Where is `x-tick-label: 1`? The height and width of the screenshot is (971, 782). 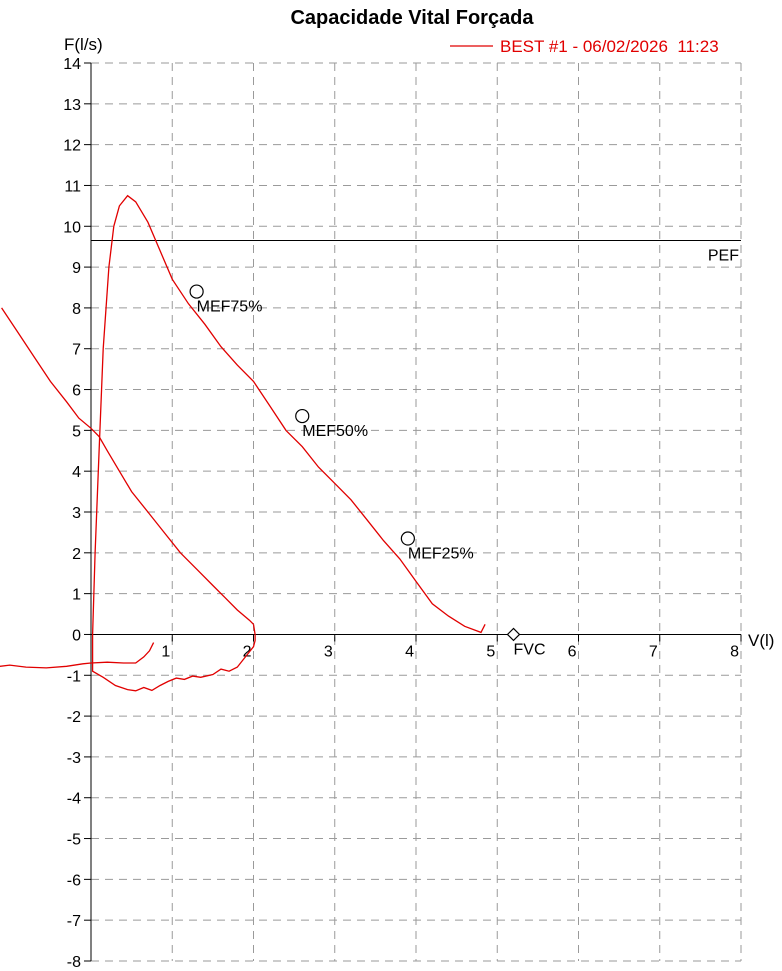
x-tick-label: 1 is located at coordinates (165, 651).